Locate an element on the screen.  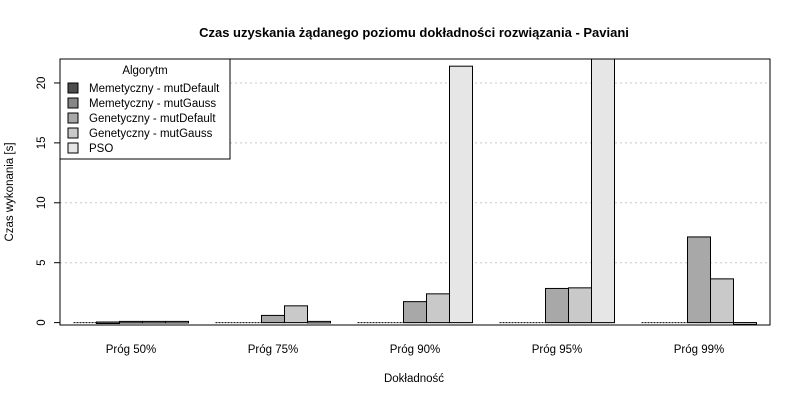
y-tick-label: 0 is located at coordinates (42, 322).